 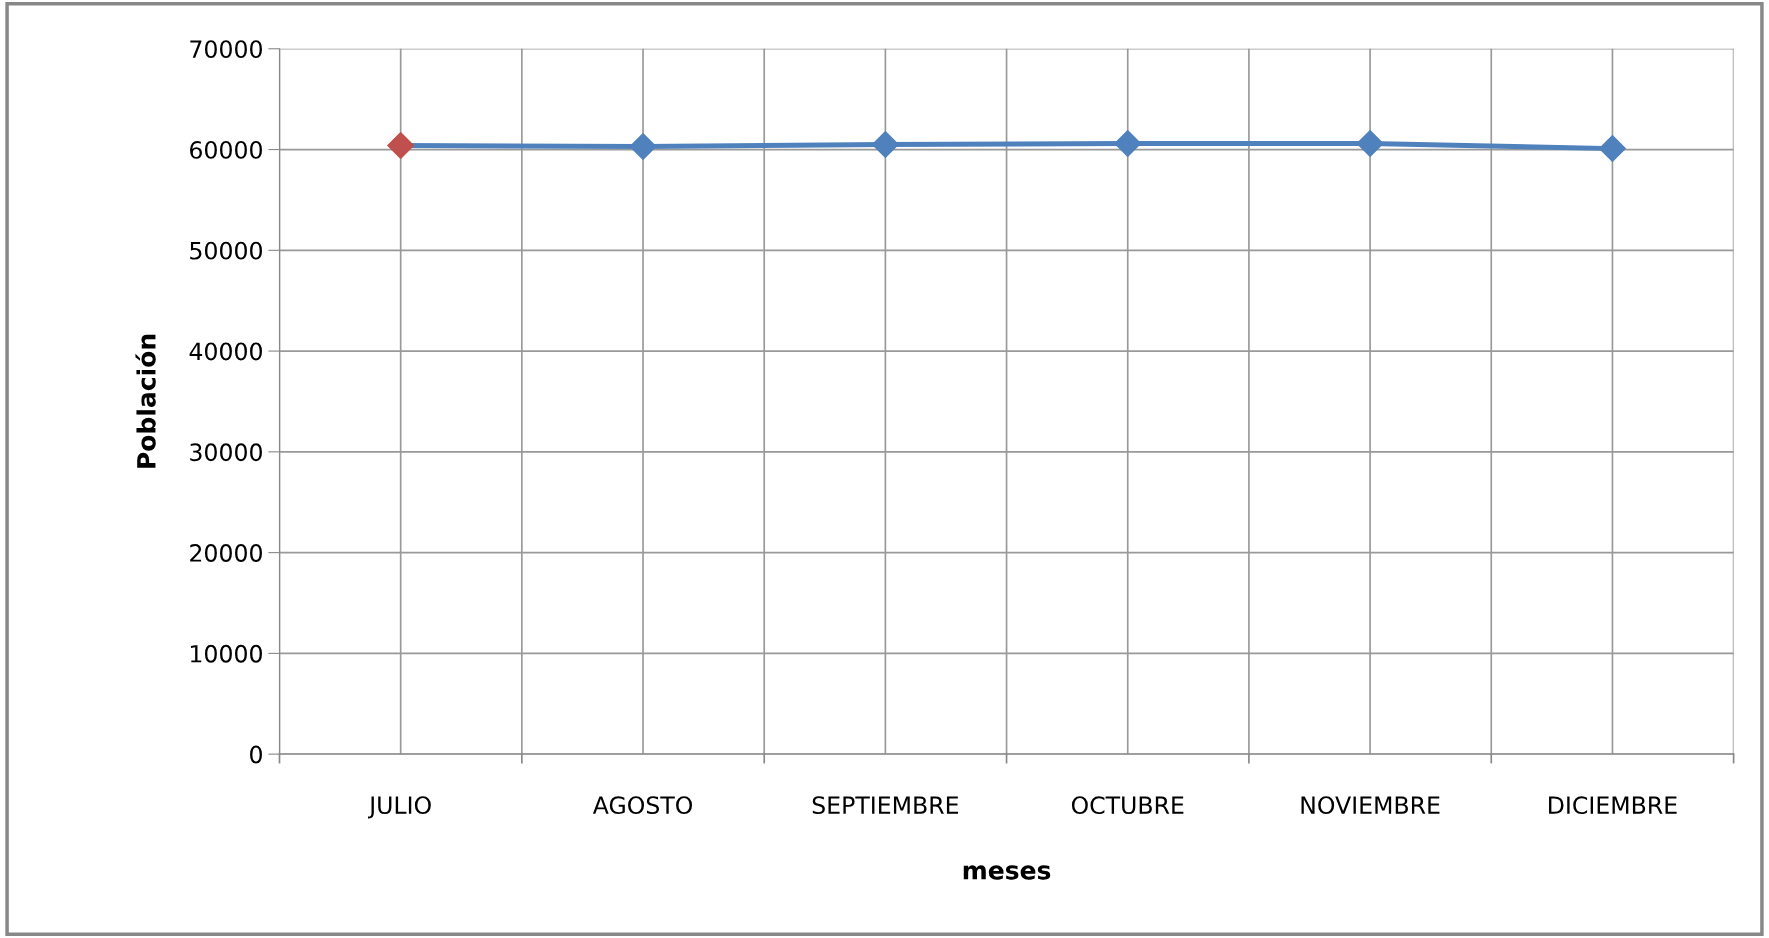 What do you see at coordinates (226, 49) in the screenshot?
I see `y-tick-label: 70000` at bounding box center [226, 49].